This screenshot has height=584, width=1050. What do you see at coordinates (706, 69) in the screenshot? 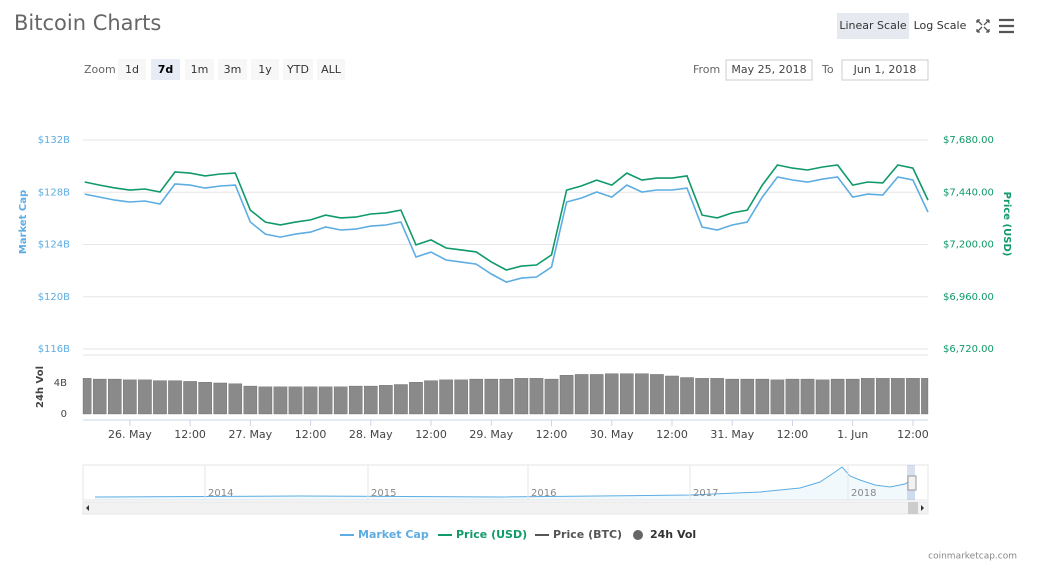
I see `from-label: From` at bounding box center [706, 69].